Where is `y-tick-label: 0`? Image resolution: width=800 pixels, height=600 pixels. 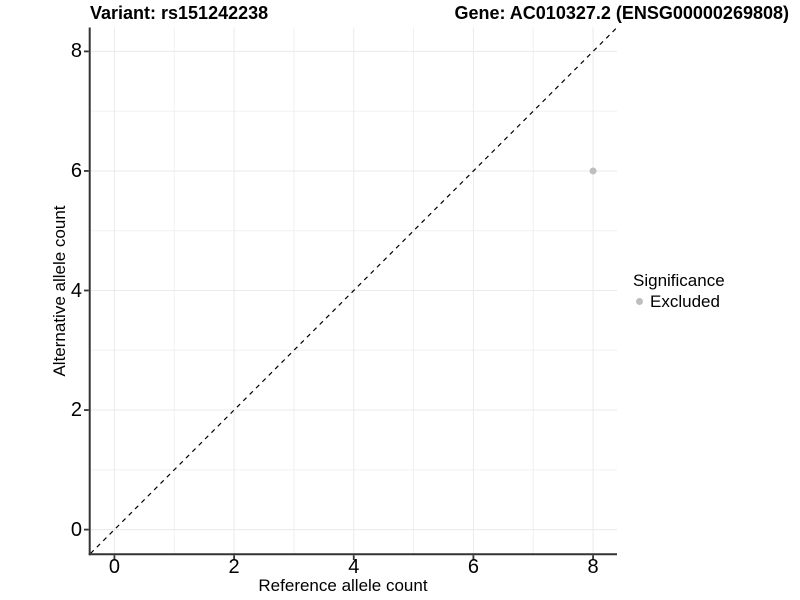 y-tick-label: 0 is located at coordinates (76, 529).